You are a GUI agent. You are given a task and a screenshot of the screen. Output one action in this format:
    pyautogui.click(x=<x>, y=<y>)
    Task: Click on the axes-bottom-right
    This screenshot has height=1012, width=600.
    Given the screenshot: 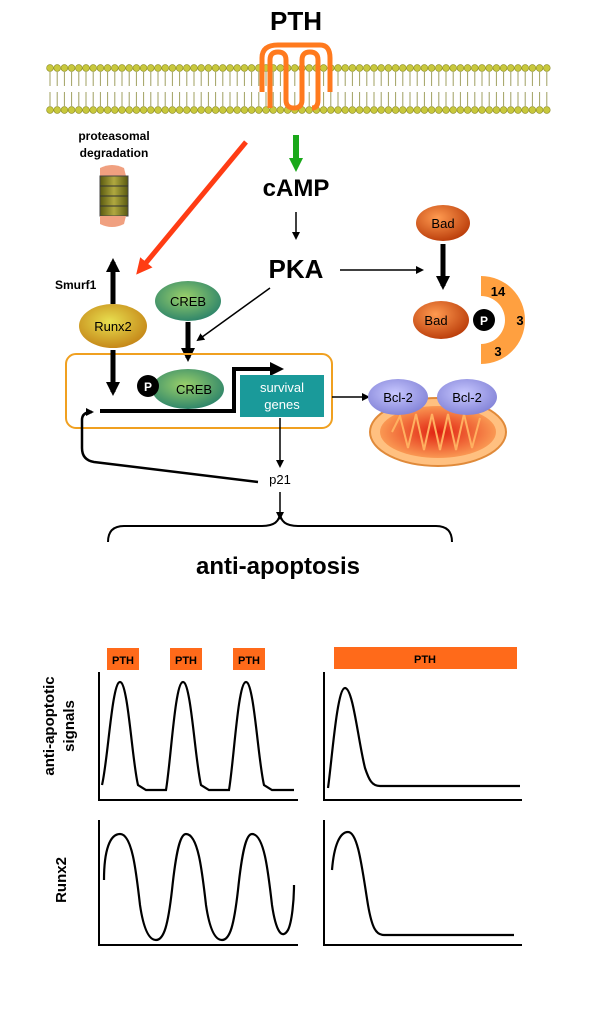 What is the action you would take?
    pyautogui.click(x=422, y=883)
    